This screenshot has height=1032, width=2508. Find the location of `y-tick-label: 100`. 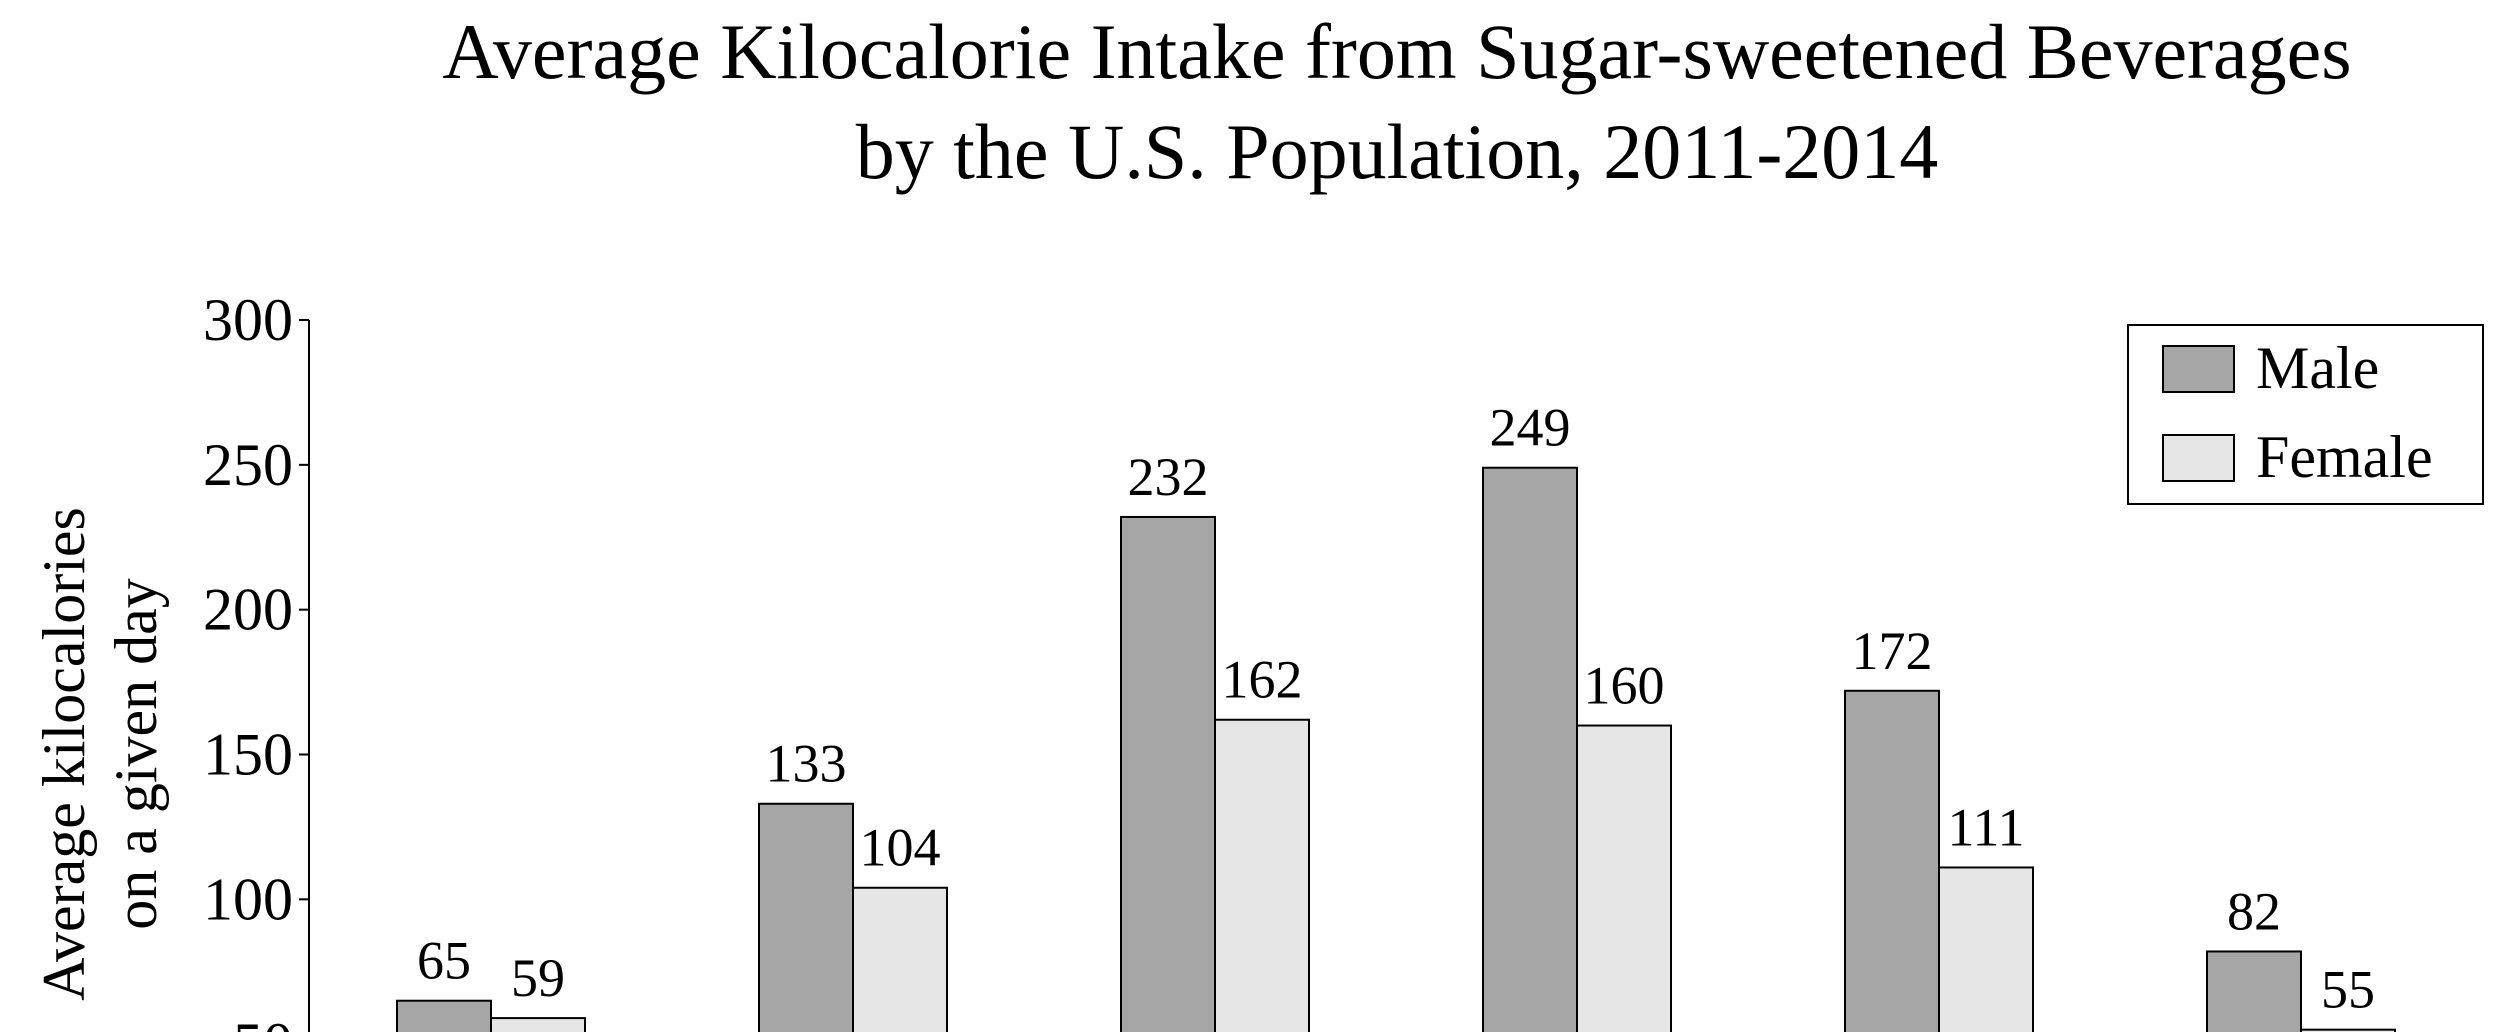

y-tick-label: 100 is located at coordinates (248, 899).